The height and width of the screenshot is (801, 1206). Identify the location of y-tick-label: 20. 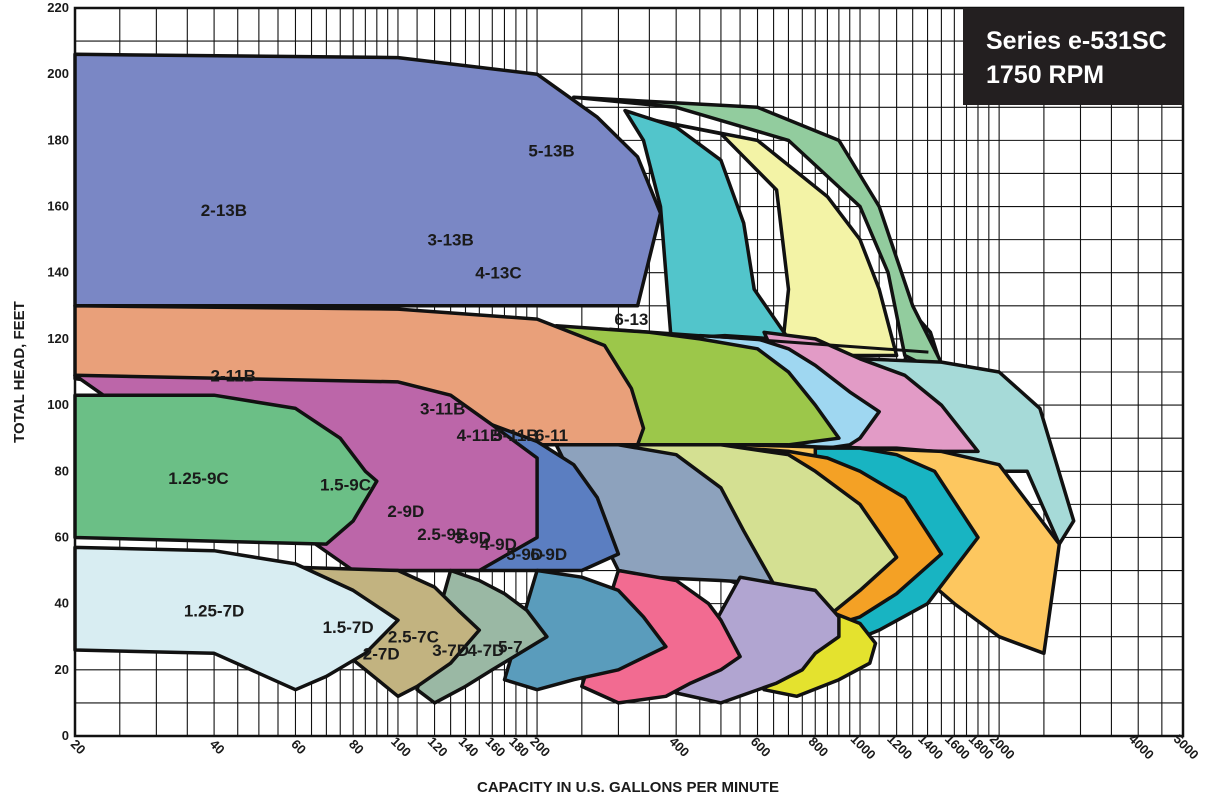
(62, 669).